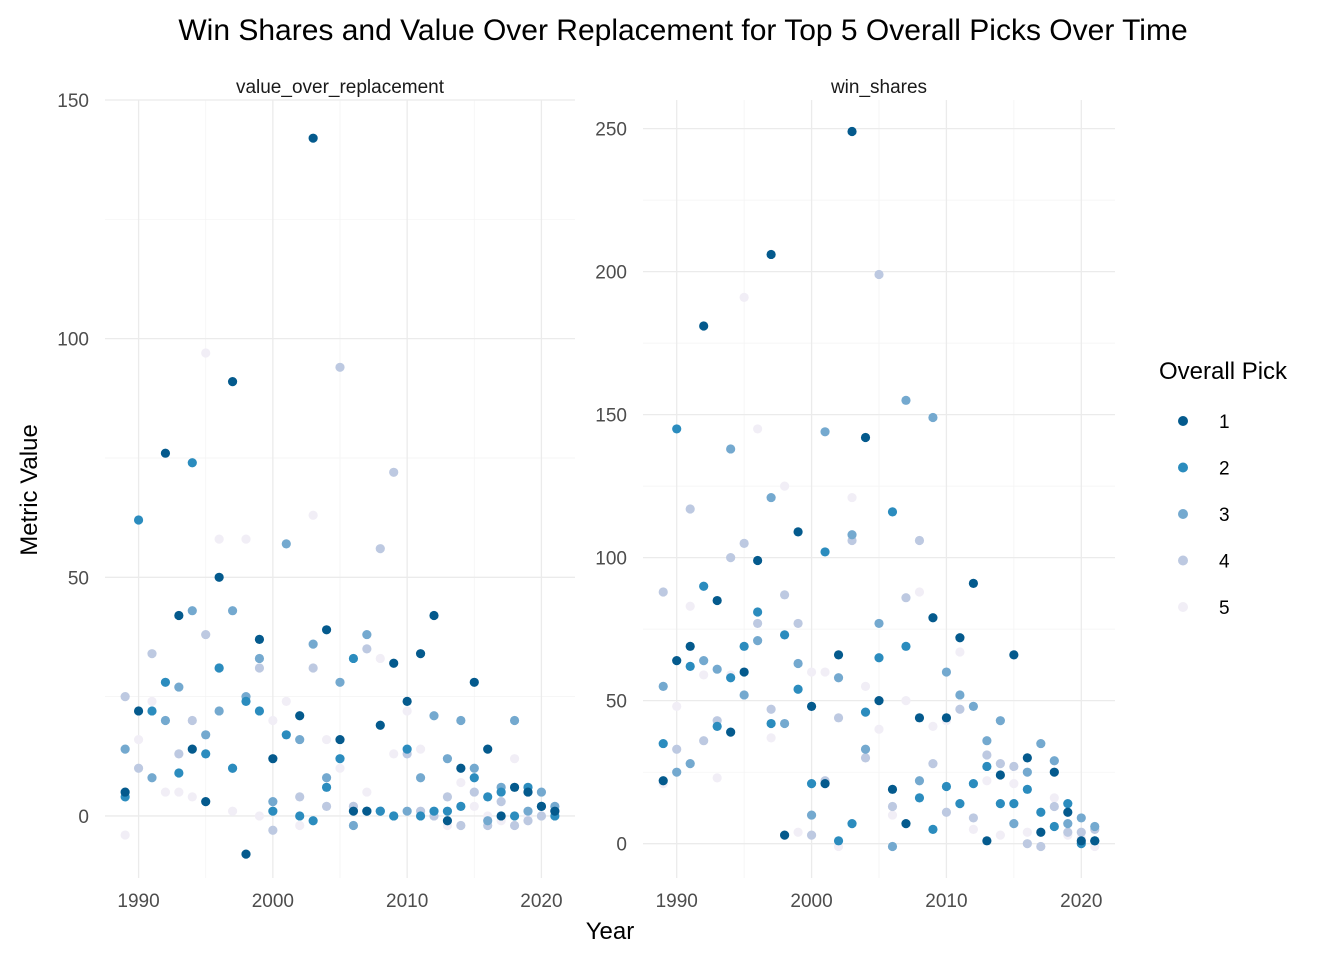 This screenshot has height=960, width=1344. Describe the element at coordinates (1204, 608) in the screenshot. I see `legend-item: 5` at that location.